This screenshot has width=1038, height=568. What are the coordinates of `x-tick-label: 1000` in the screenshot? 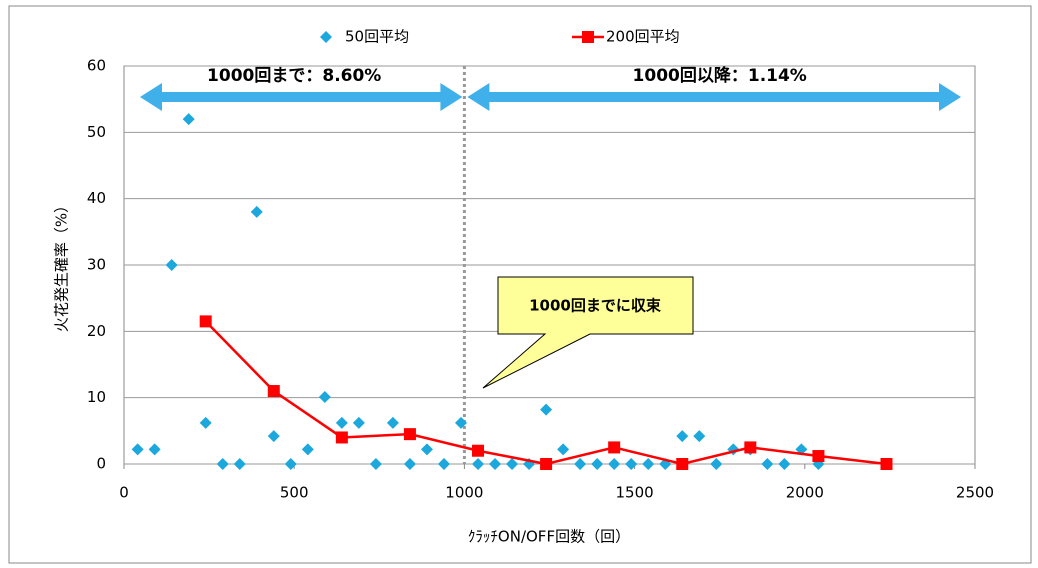 It's located at (464, 493).